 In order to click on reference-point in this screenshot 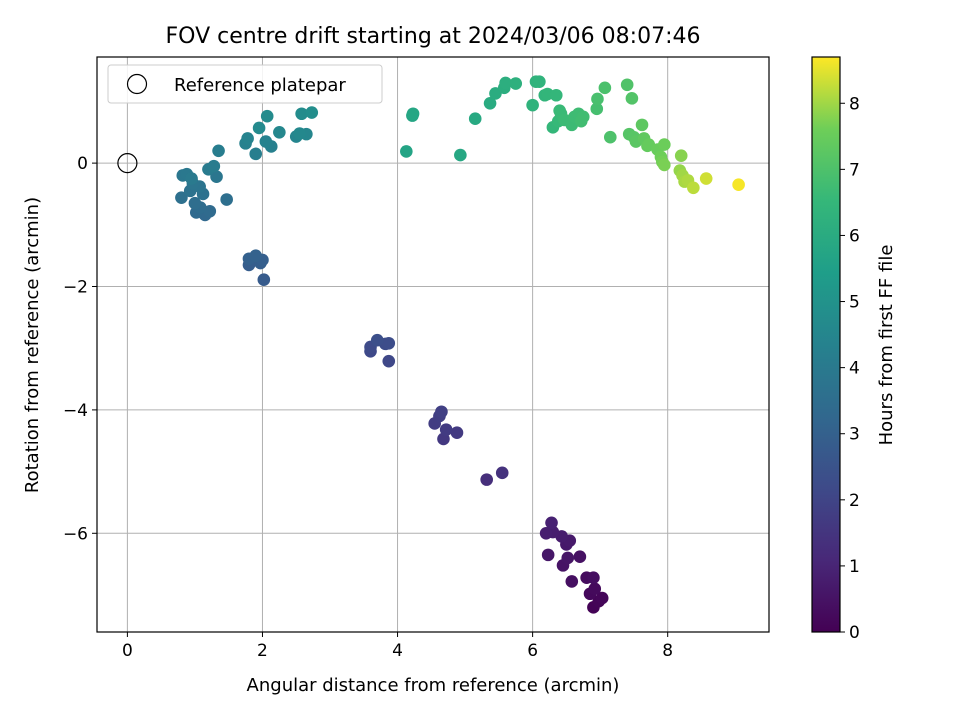, I will do `click(127, 163)`.